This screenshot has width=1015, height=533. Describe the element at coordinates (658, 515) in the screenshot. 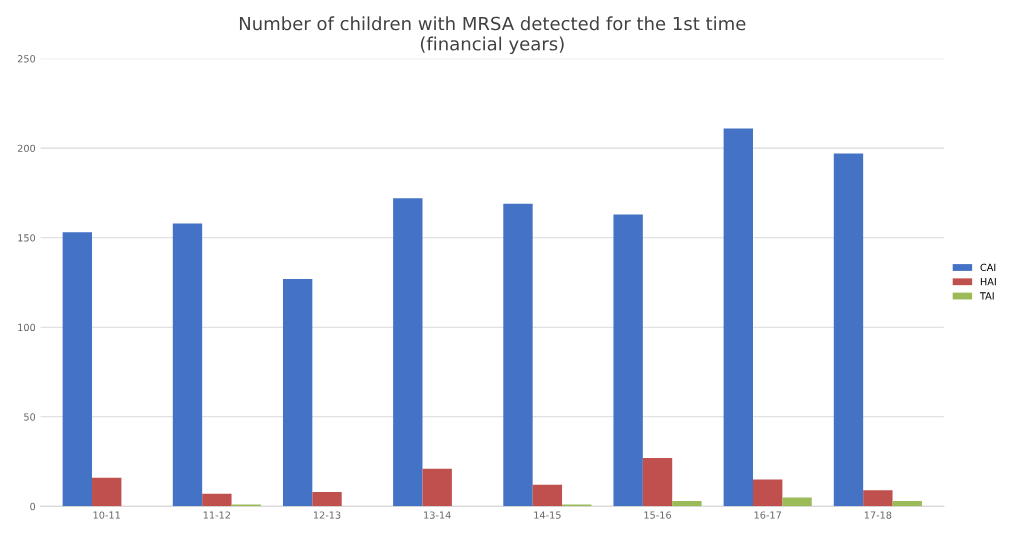

I see `x-tick-label: 15-16` at that location.